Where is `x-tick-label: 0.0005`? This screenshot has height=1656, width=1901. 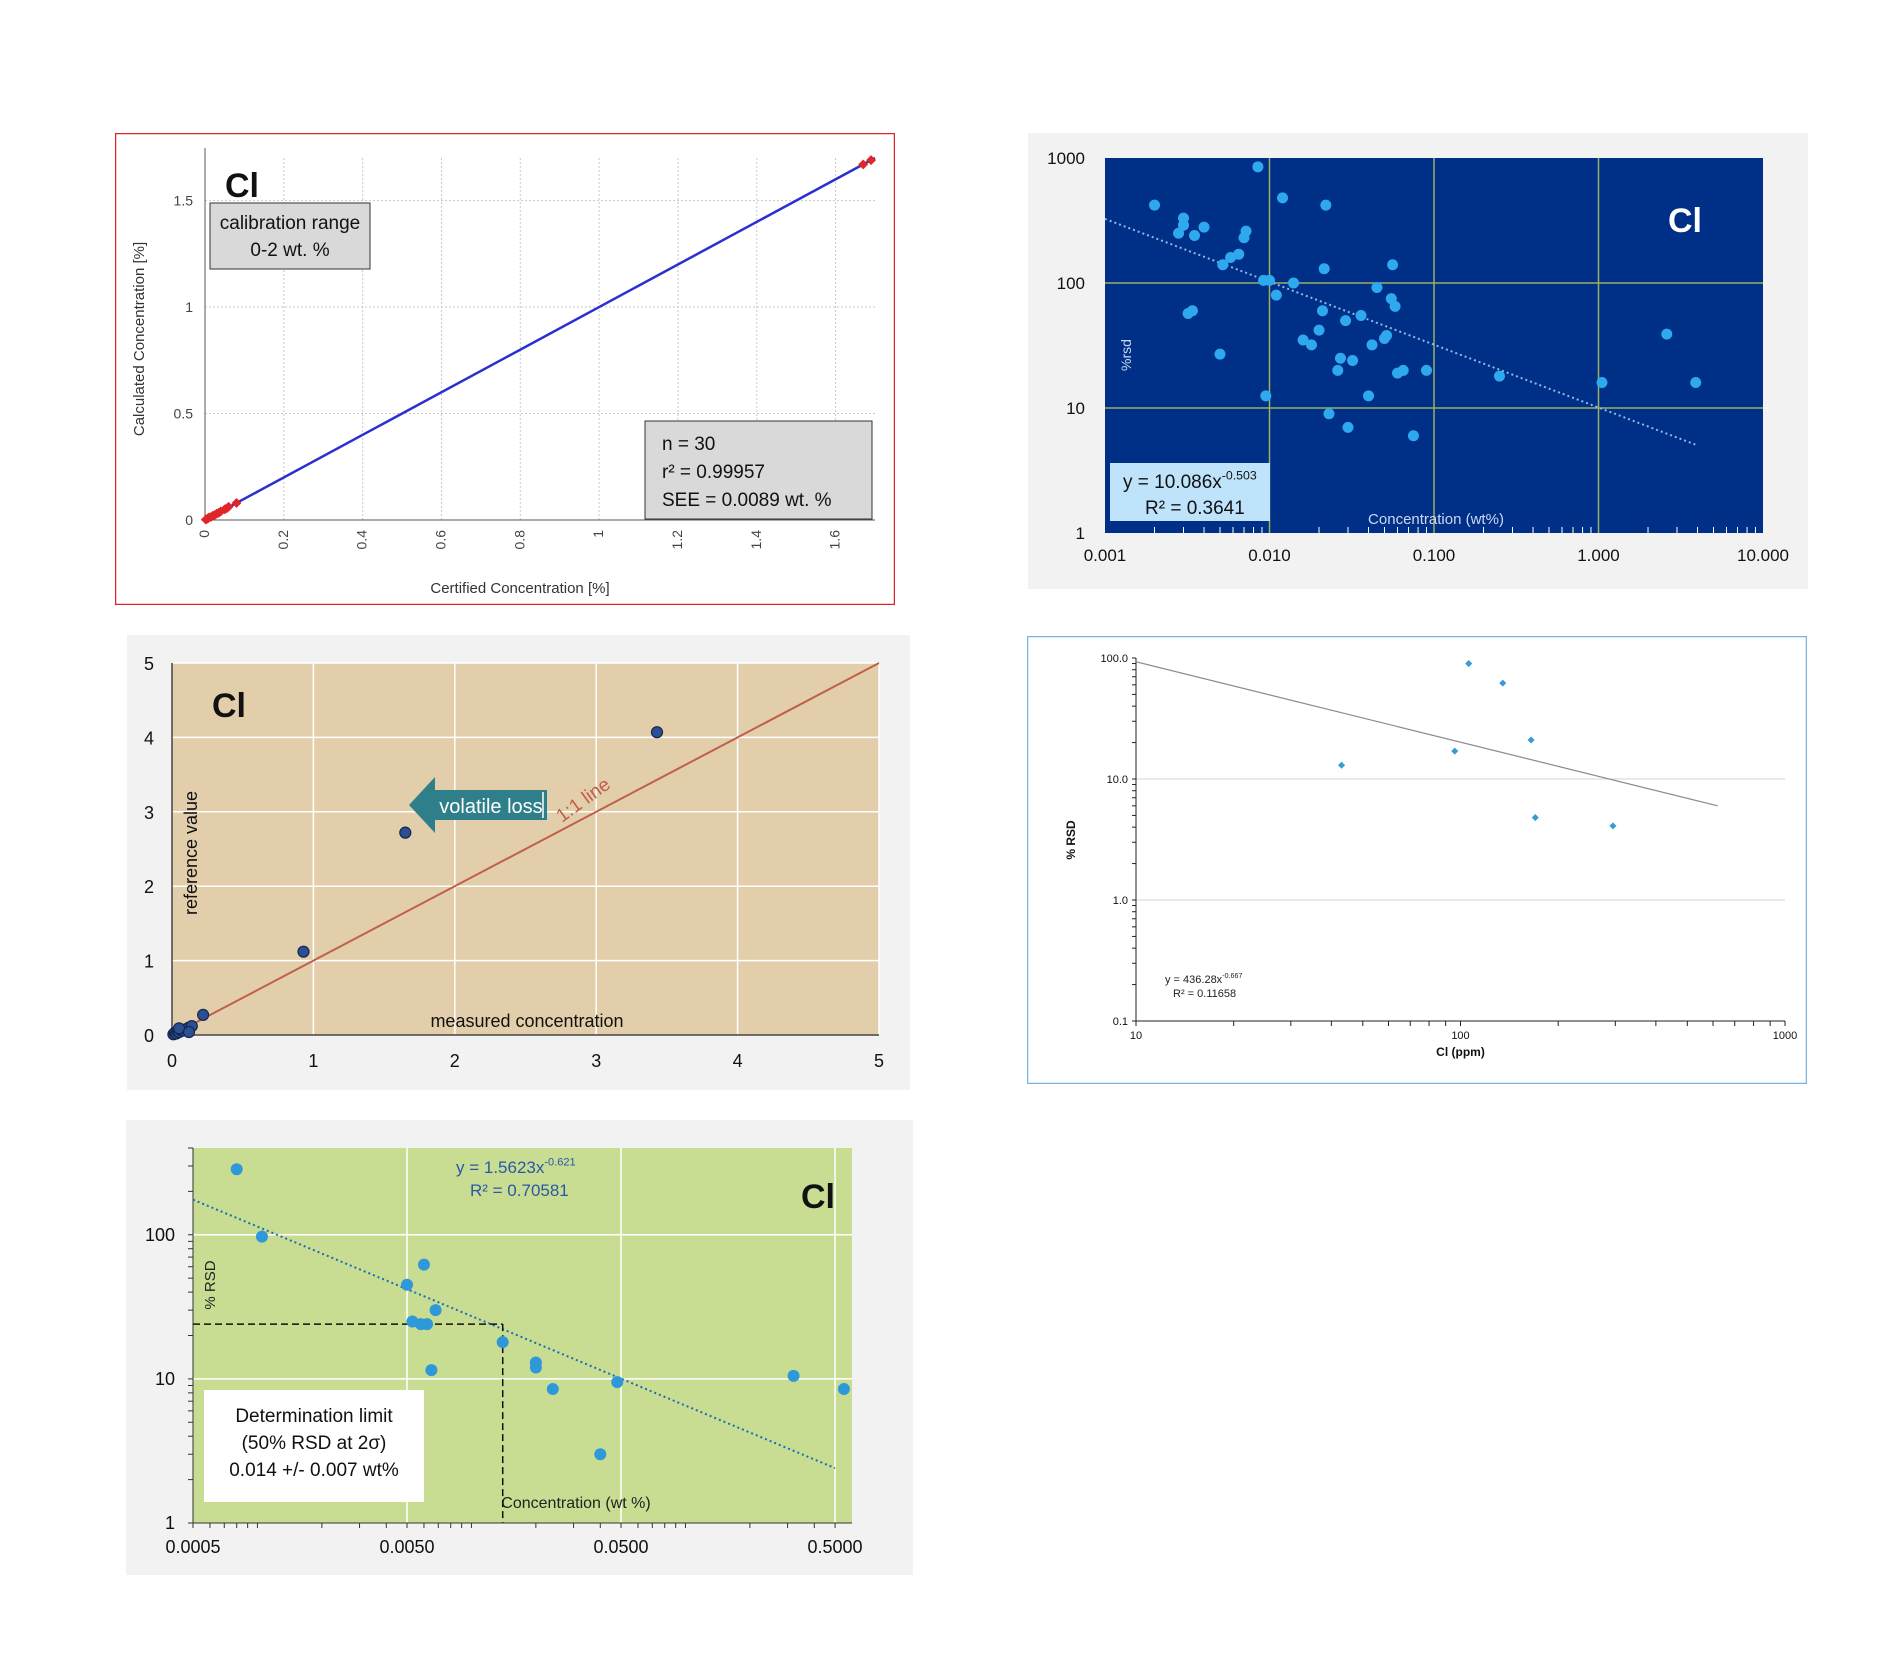 x-tick-label: 0.0005 is located at coordinates (192, 1547).